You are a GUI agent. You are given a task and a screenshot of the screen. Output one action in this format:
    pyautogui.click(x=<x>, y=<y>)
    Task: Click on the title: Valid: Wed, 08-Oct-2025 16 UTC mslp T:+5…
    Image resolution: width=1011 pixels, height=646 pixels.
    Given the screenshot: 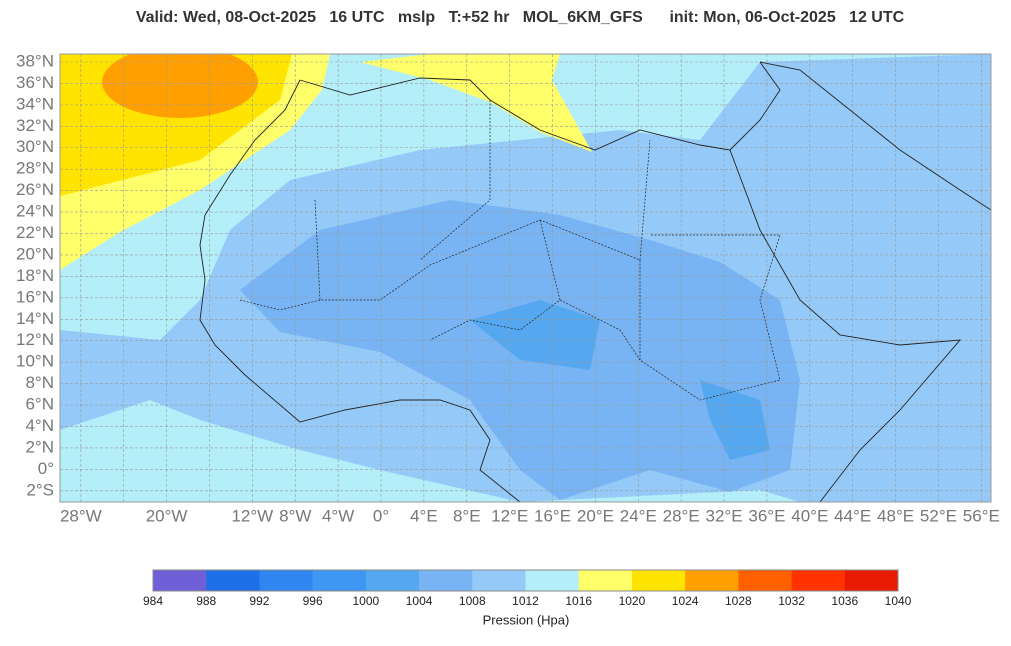 What is the action you would take?
    pyautogui.click(x=520, y=17)
    